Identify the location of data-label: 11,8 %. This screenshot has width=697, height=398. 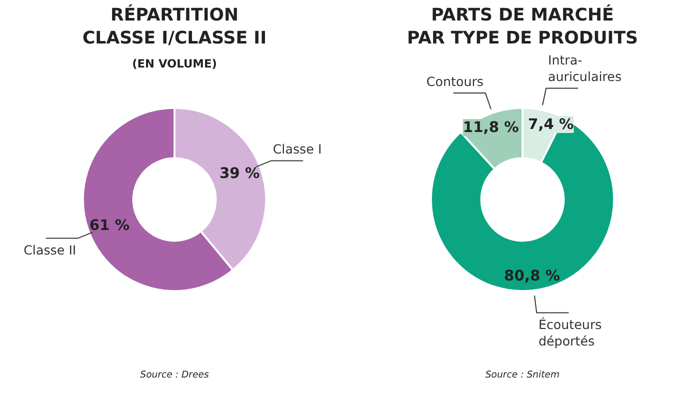
(491, 127).